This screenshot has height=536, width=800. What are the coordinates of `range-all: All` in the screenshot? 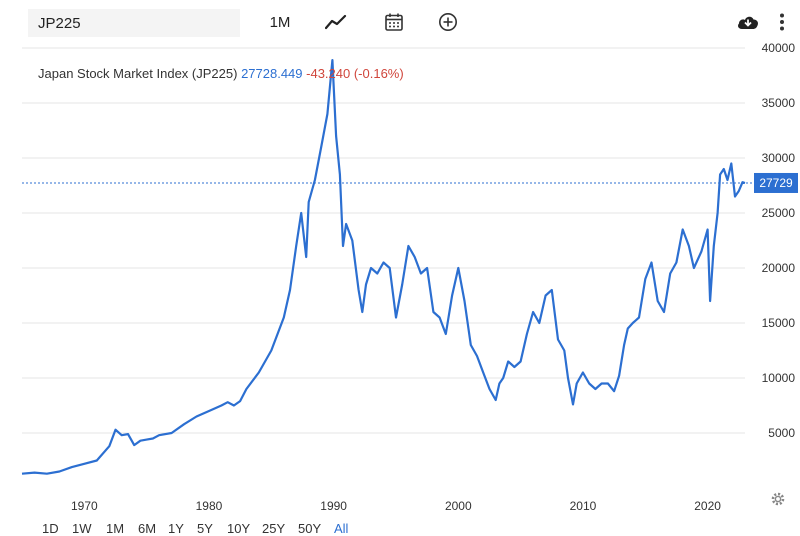 It's located at (341, 528).